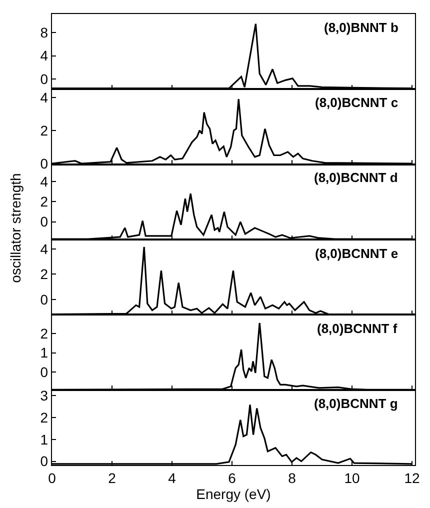 The image size is (430, 508). I want to click on x-tick-label: 8, so click(292, 478).